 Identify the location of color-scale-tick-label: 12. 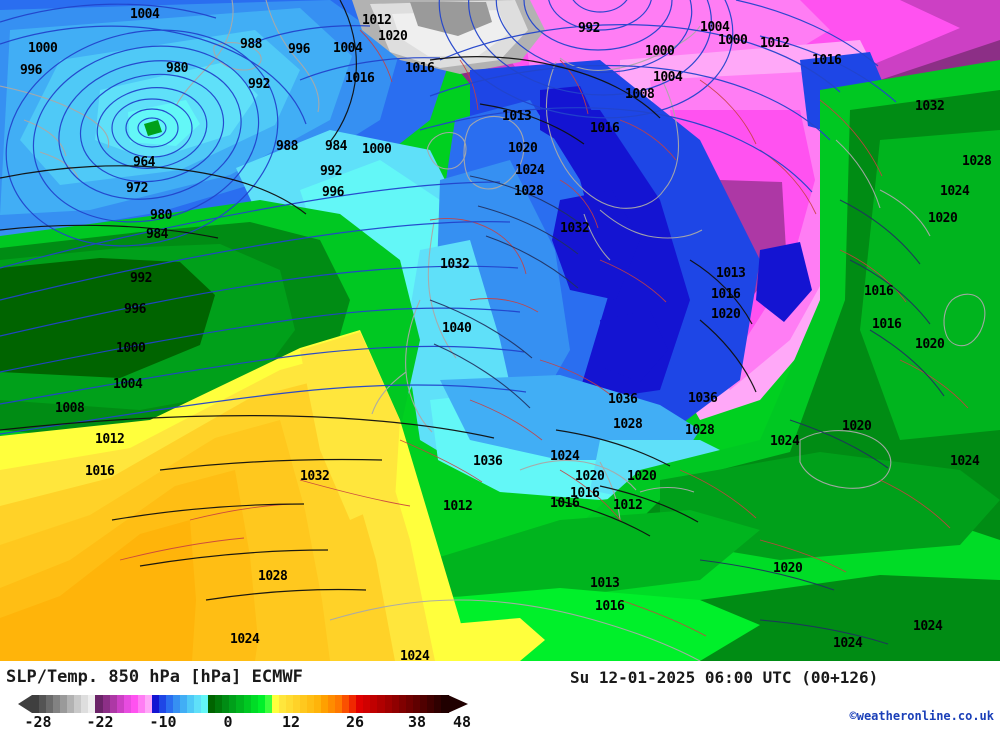
(291, 722).